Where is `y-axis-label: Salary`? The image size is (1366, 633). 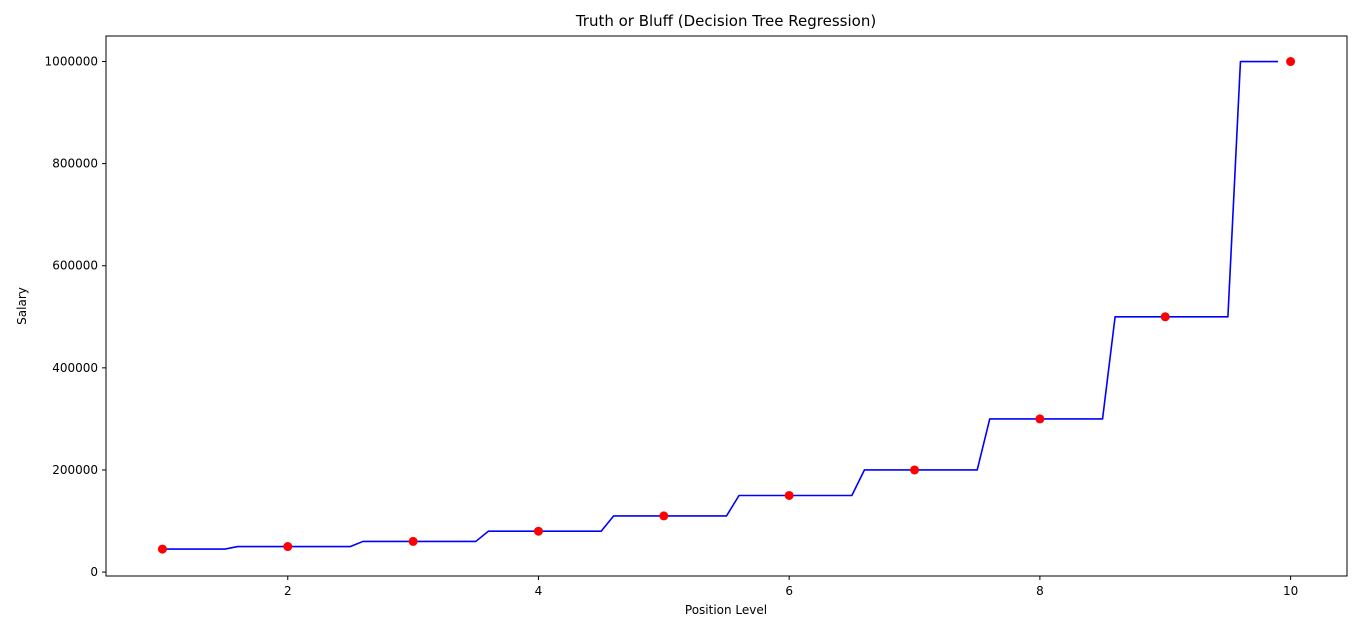 y-axis-label: Salary is located at coordinates (22, 306).